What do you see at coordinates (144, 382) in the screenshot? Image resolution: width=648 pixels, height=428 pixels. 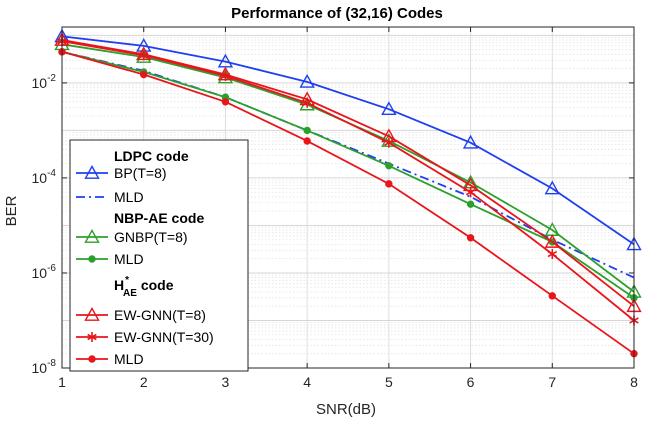 I see `x-tick-label: 2` at bounding box center [144, 382].